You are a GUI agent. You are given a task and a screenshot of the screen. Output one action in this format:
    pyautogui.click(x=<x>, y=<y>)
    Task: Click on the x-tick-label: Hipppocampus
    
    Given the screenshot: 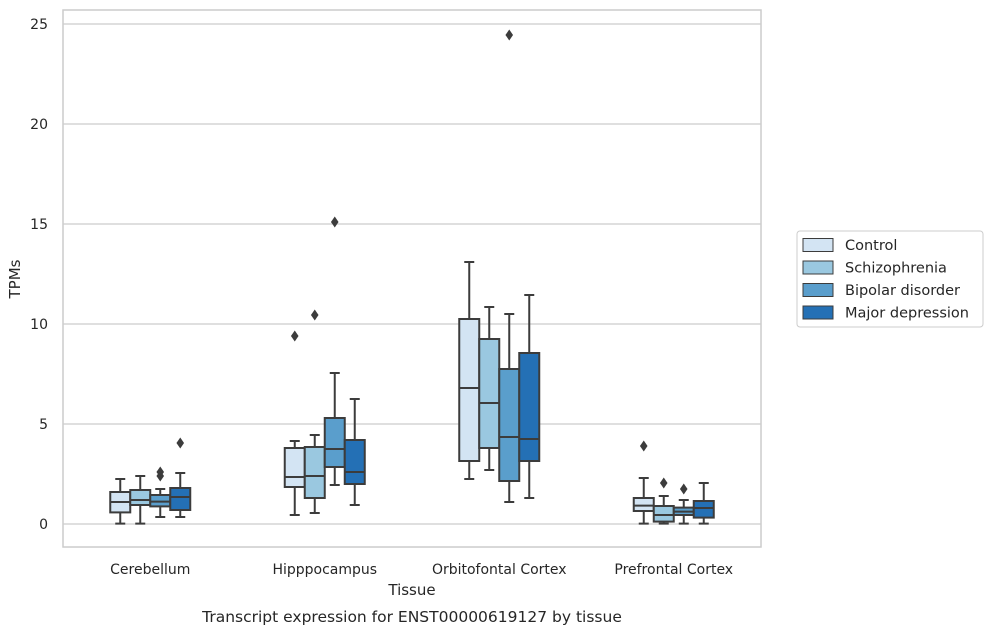 What is the action you would take?
    pyautogui.click(x=324, y=570)
    